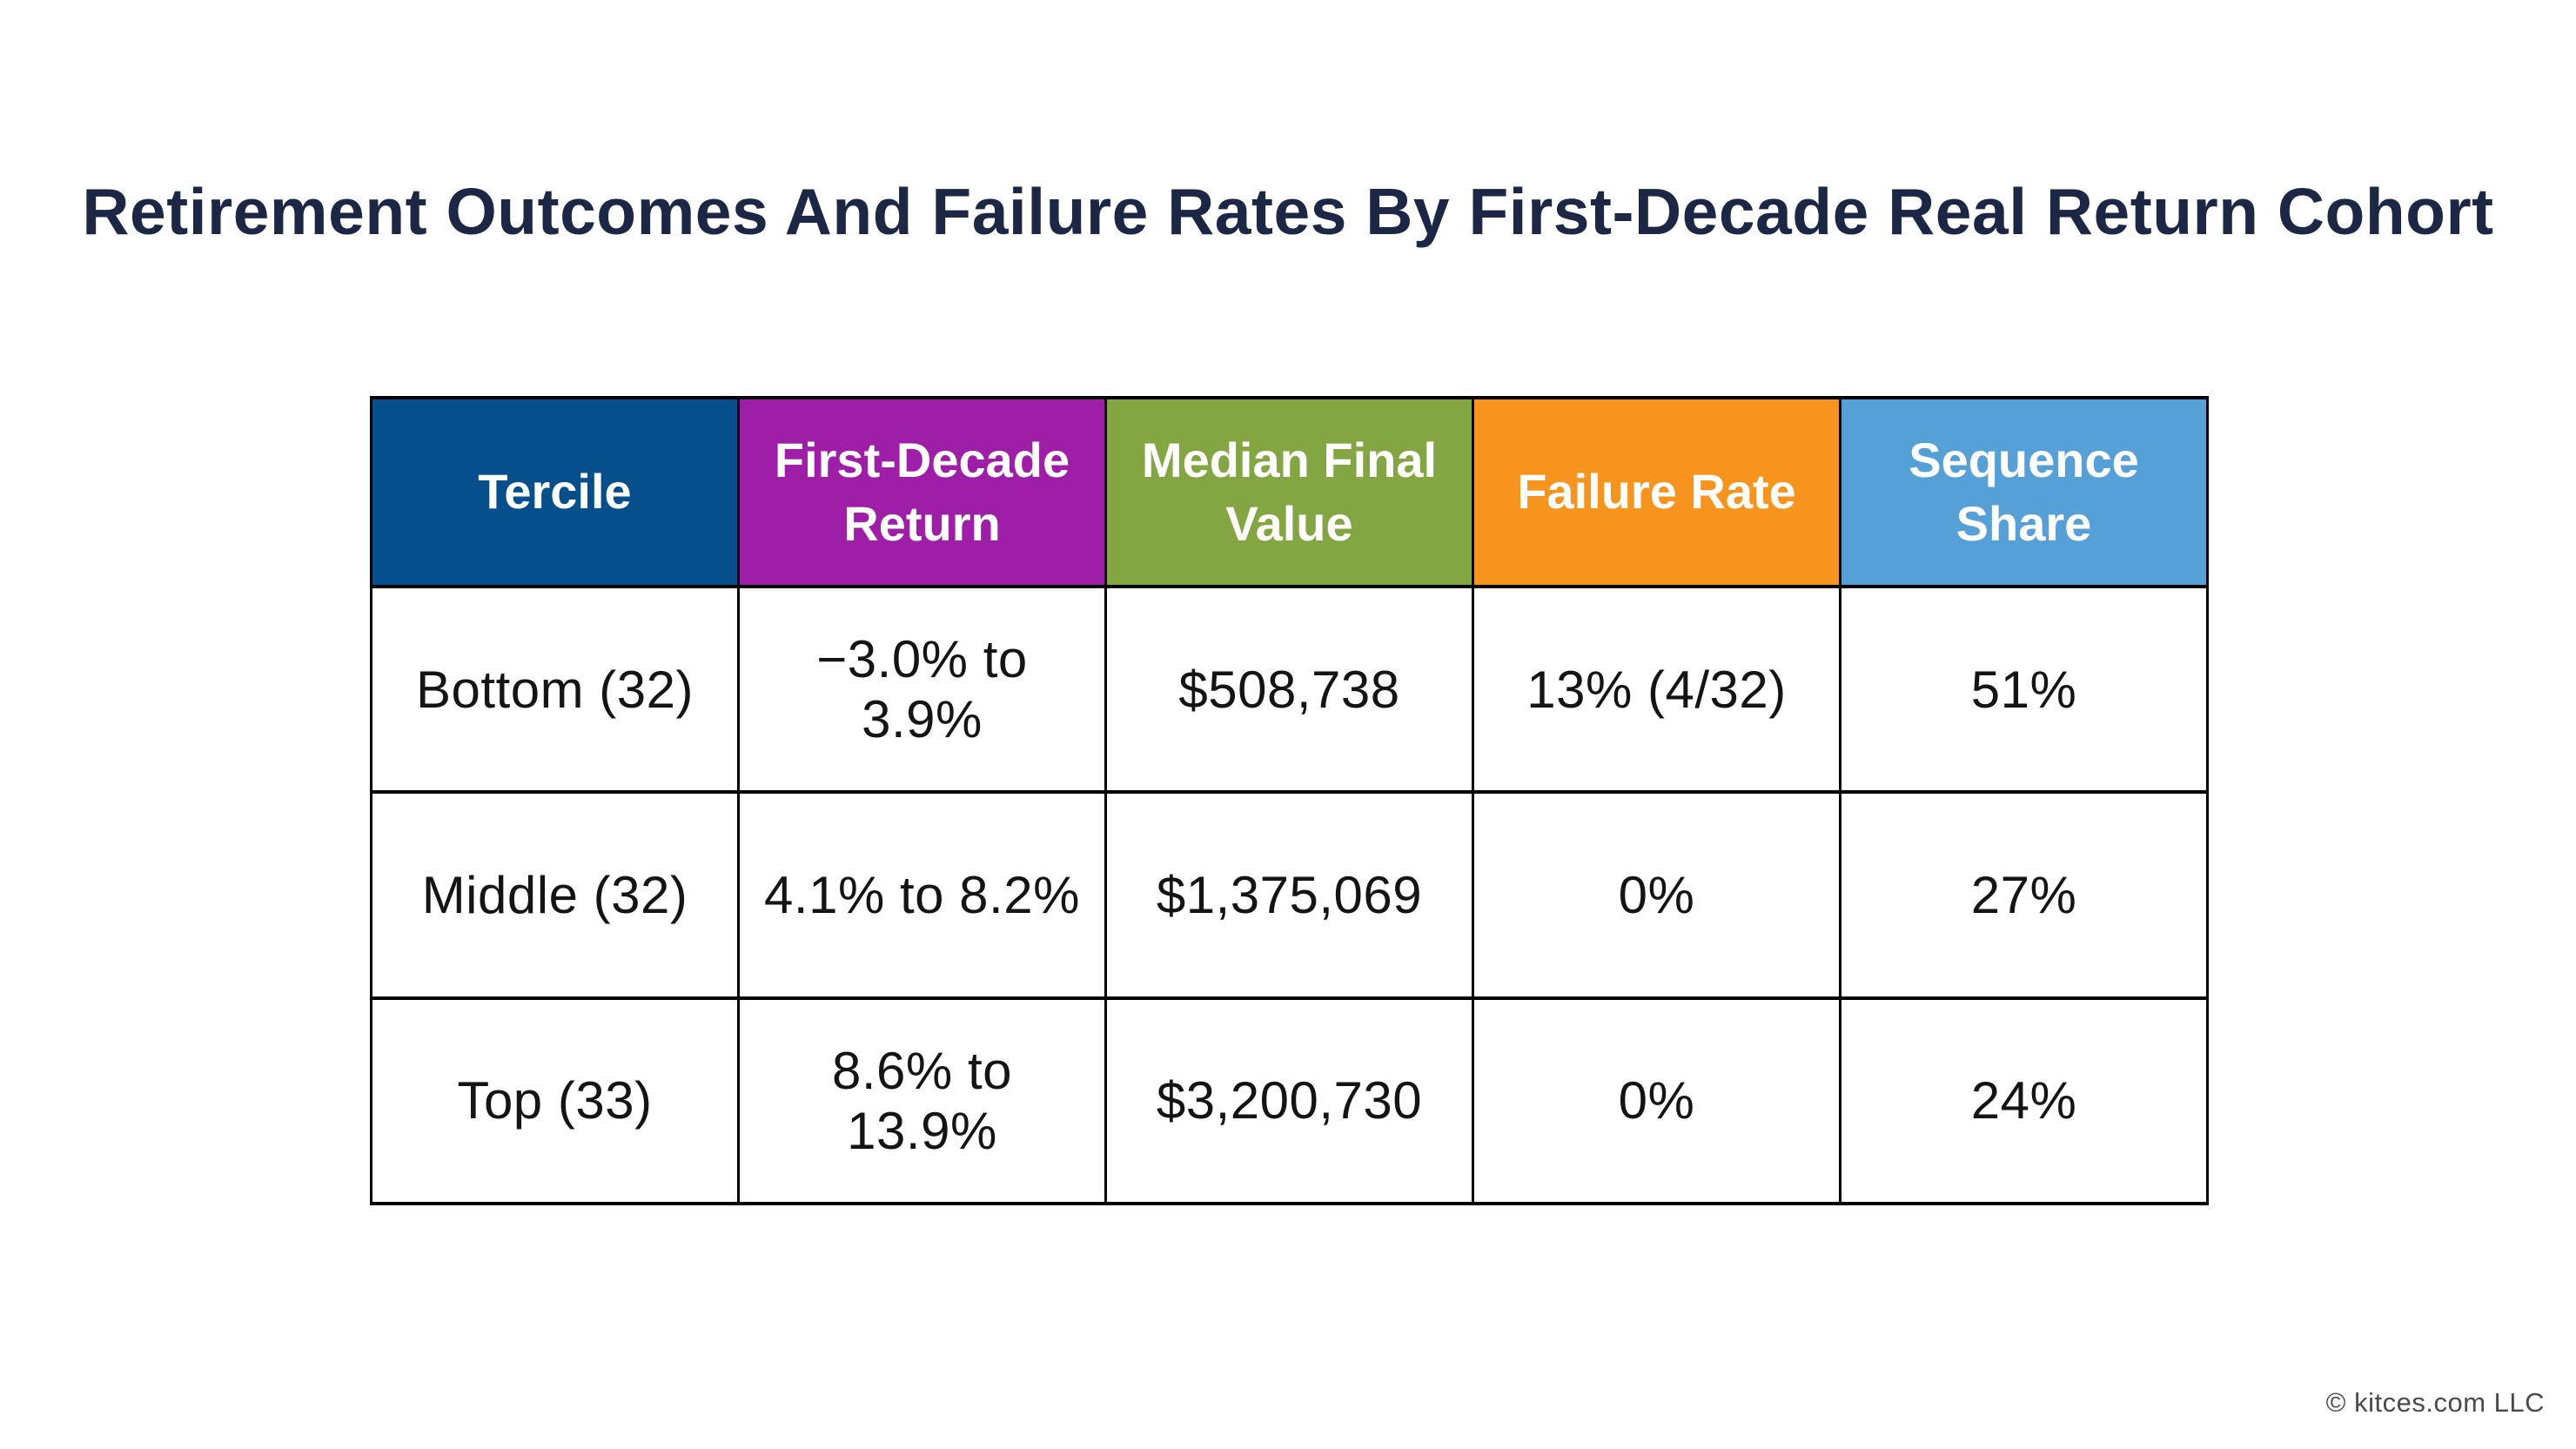  What do you see at coordinates (922, 1101) in the screenshot?
I see `cell-first-decade-return: 8.6% to 13.9%` at bounding box center [922, 1101].